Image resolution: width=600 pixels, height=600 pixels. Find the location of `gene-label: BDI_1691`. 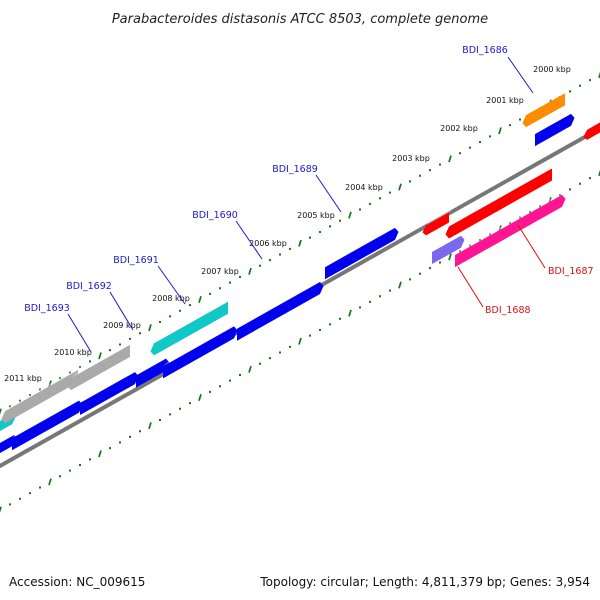

gene-label: BDI_1691 is located at coordinates (136, 260).